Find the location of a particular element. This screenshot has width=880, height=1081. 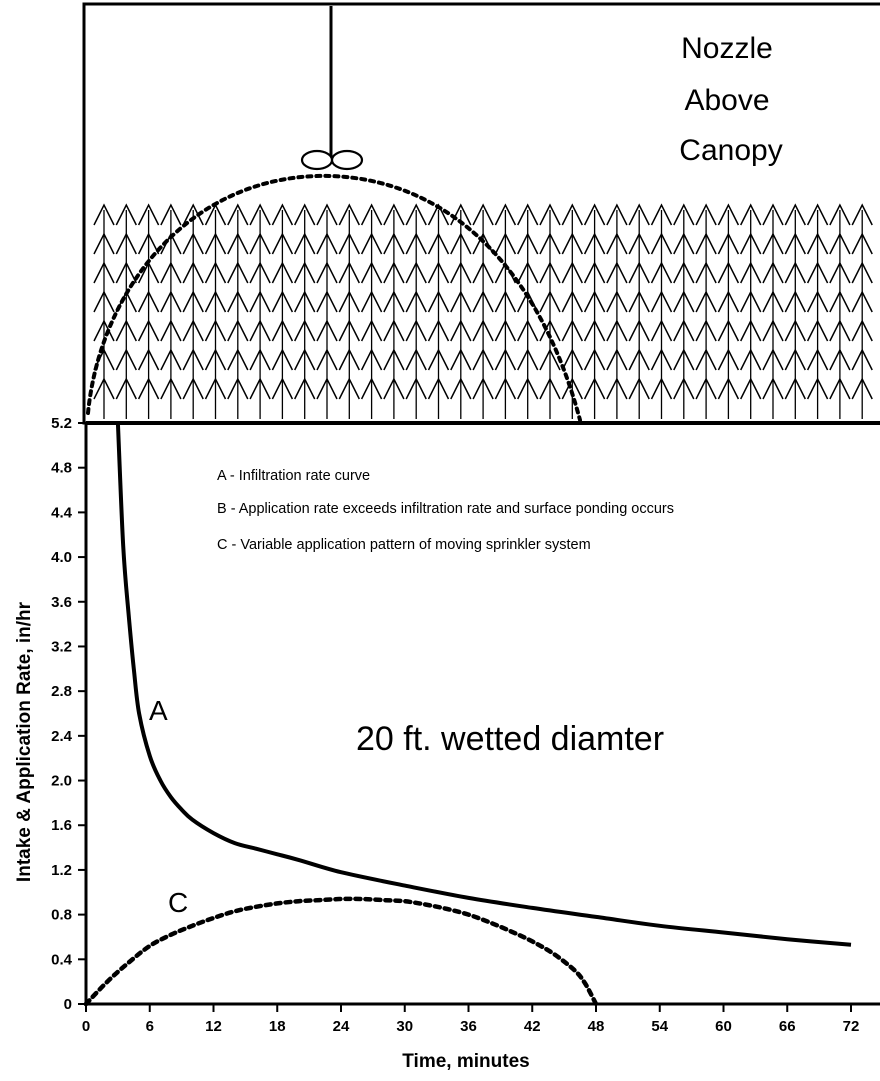

x-tick-label: 72 is located at coordinates (851, 1026).